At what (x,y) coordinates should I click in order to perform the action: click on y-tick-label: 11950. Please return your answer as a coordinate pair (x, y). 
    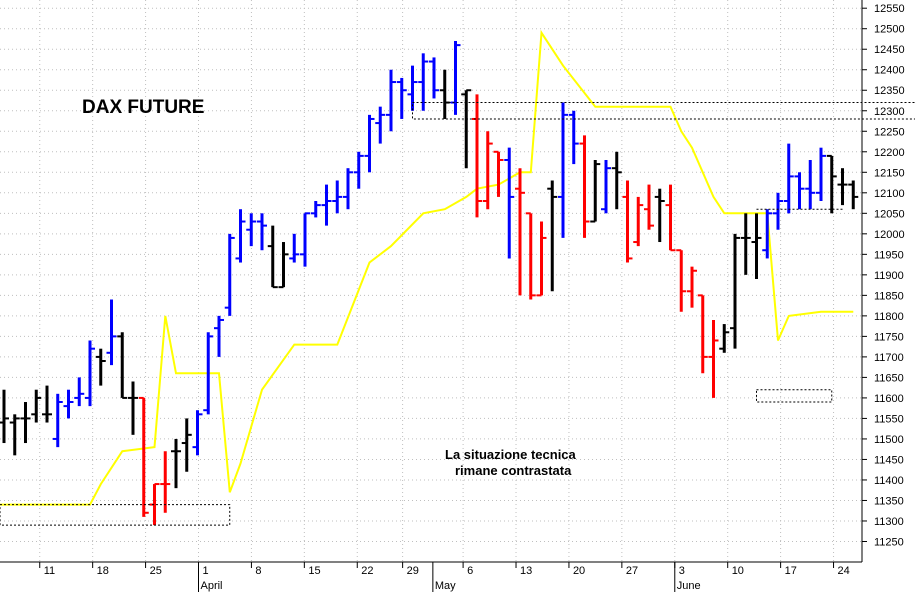
    Looking at the image, I should click on (889, 255).